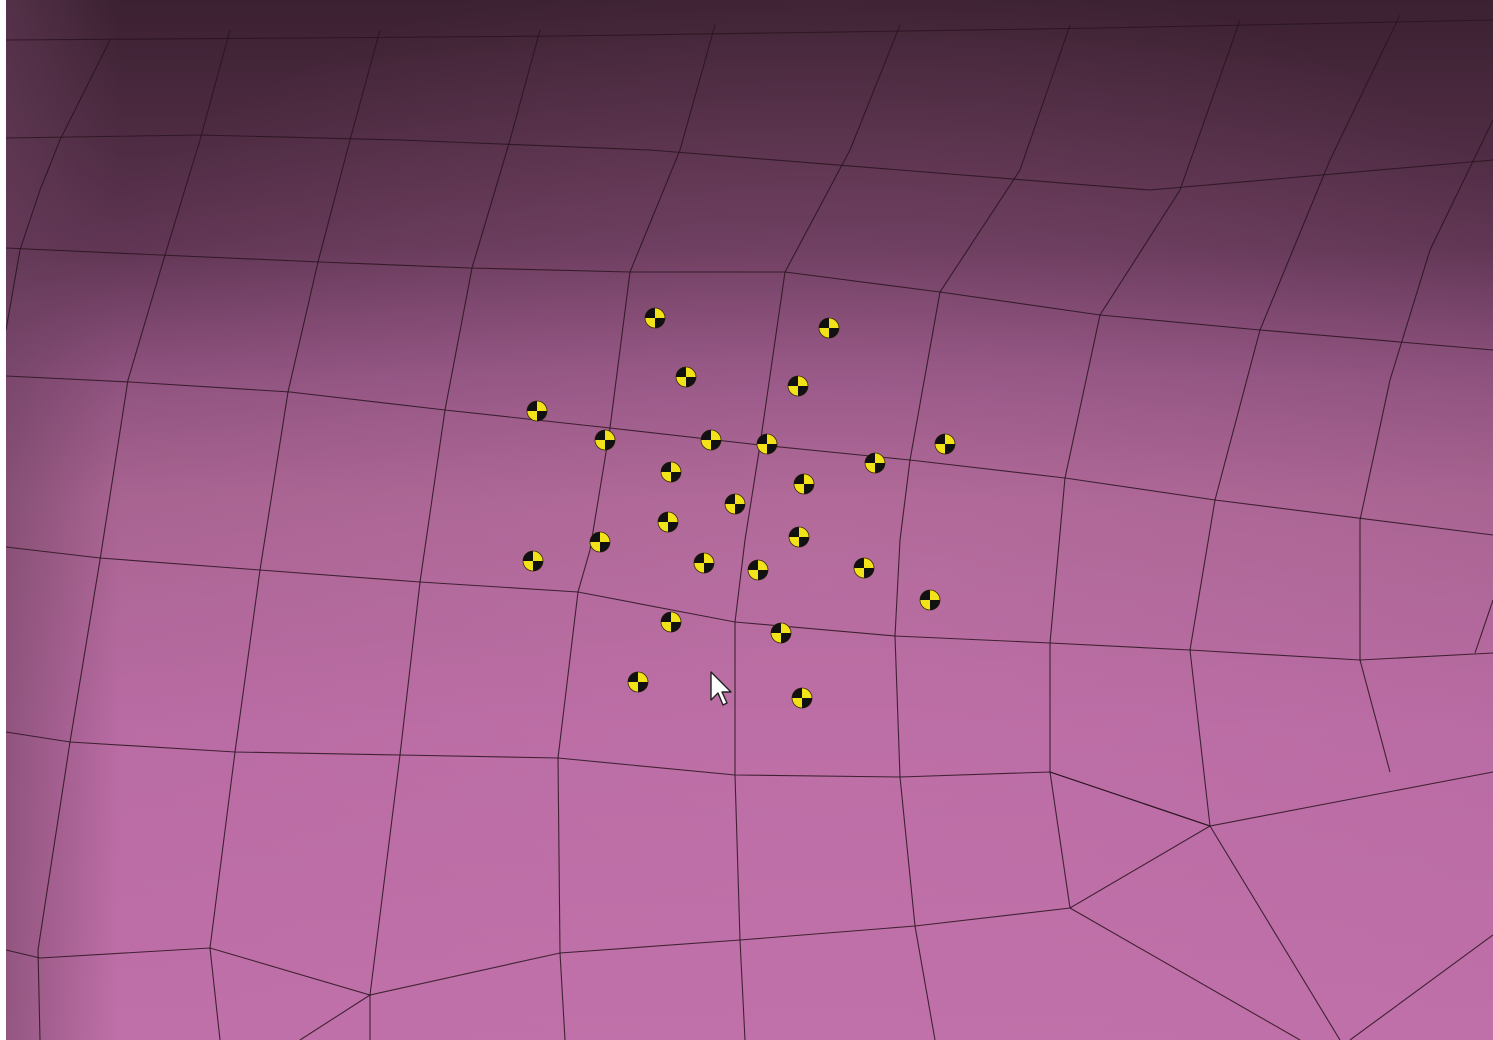 The width and height of the screenshot is (1493, 1040). I want to click on arrow-cursor-icon, so click(721, 688).